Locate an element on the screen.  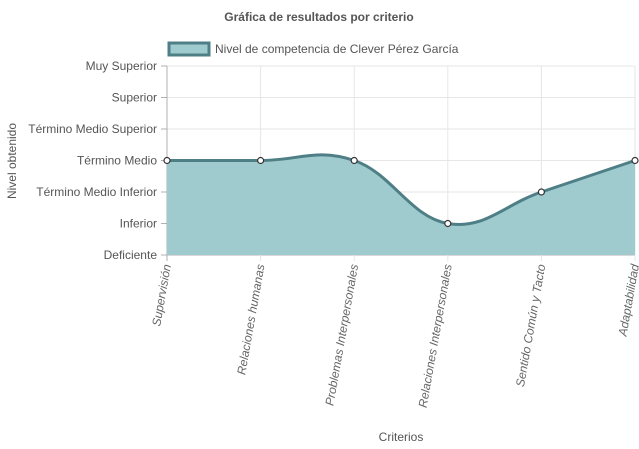
y-tick-label: Deficiente is located at coordinates (131, 255).